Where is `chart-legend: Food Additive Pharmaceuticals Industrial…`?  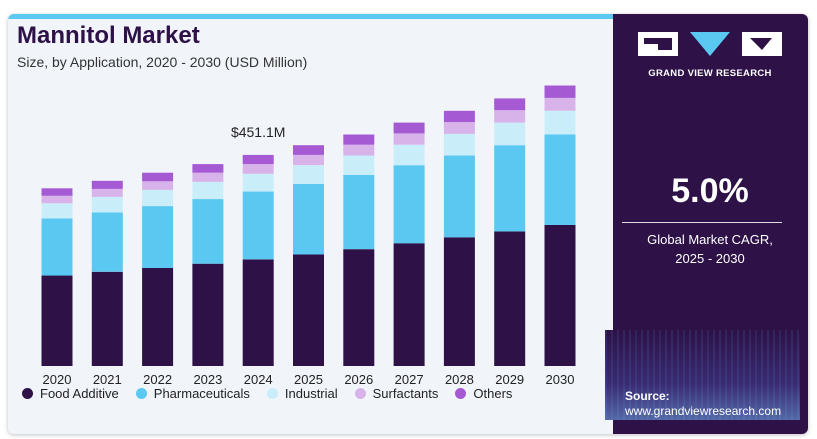
chart-legend: Food Additive Pharmaceuticals Industrial… is located at coordinates (267, 393).